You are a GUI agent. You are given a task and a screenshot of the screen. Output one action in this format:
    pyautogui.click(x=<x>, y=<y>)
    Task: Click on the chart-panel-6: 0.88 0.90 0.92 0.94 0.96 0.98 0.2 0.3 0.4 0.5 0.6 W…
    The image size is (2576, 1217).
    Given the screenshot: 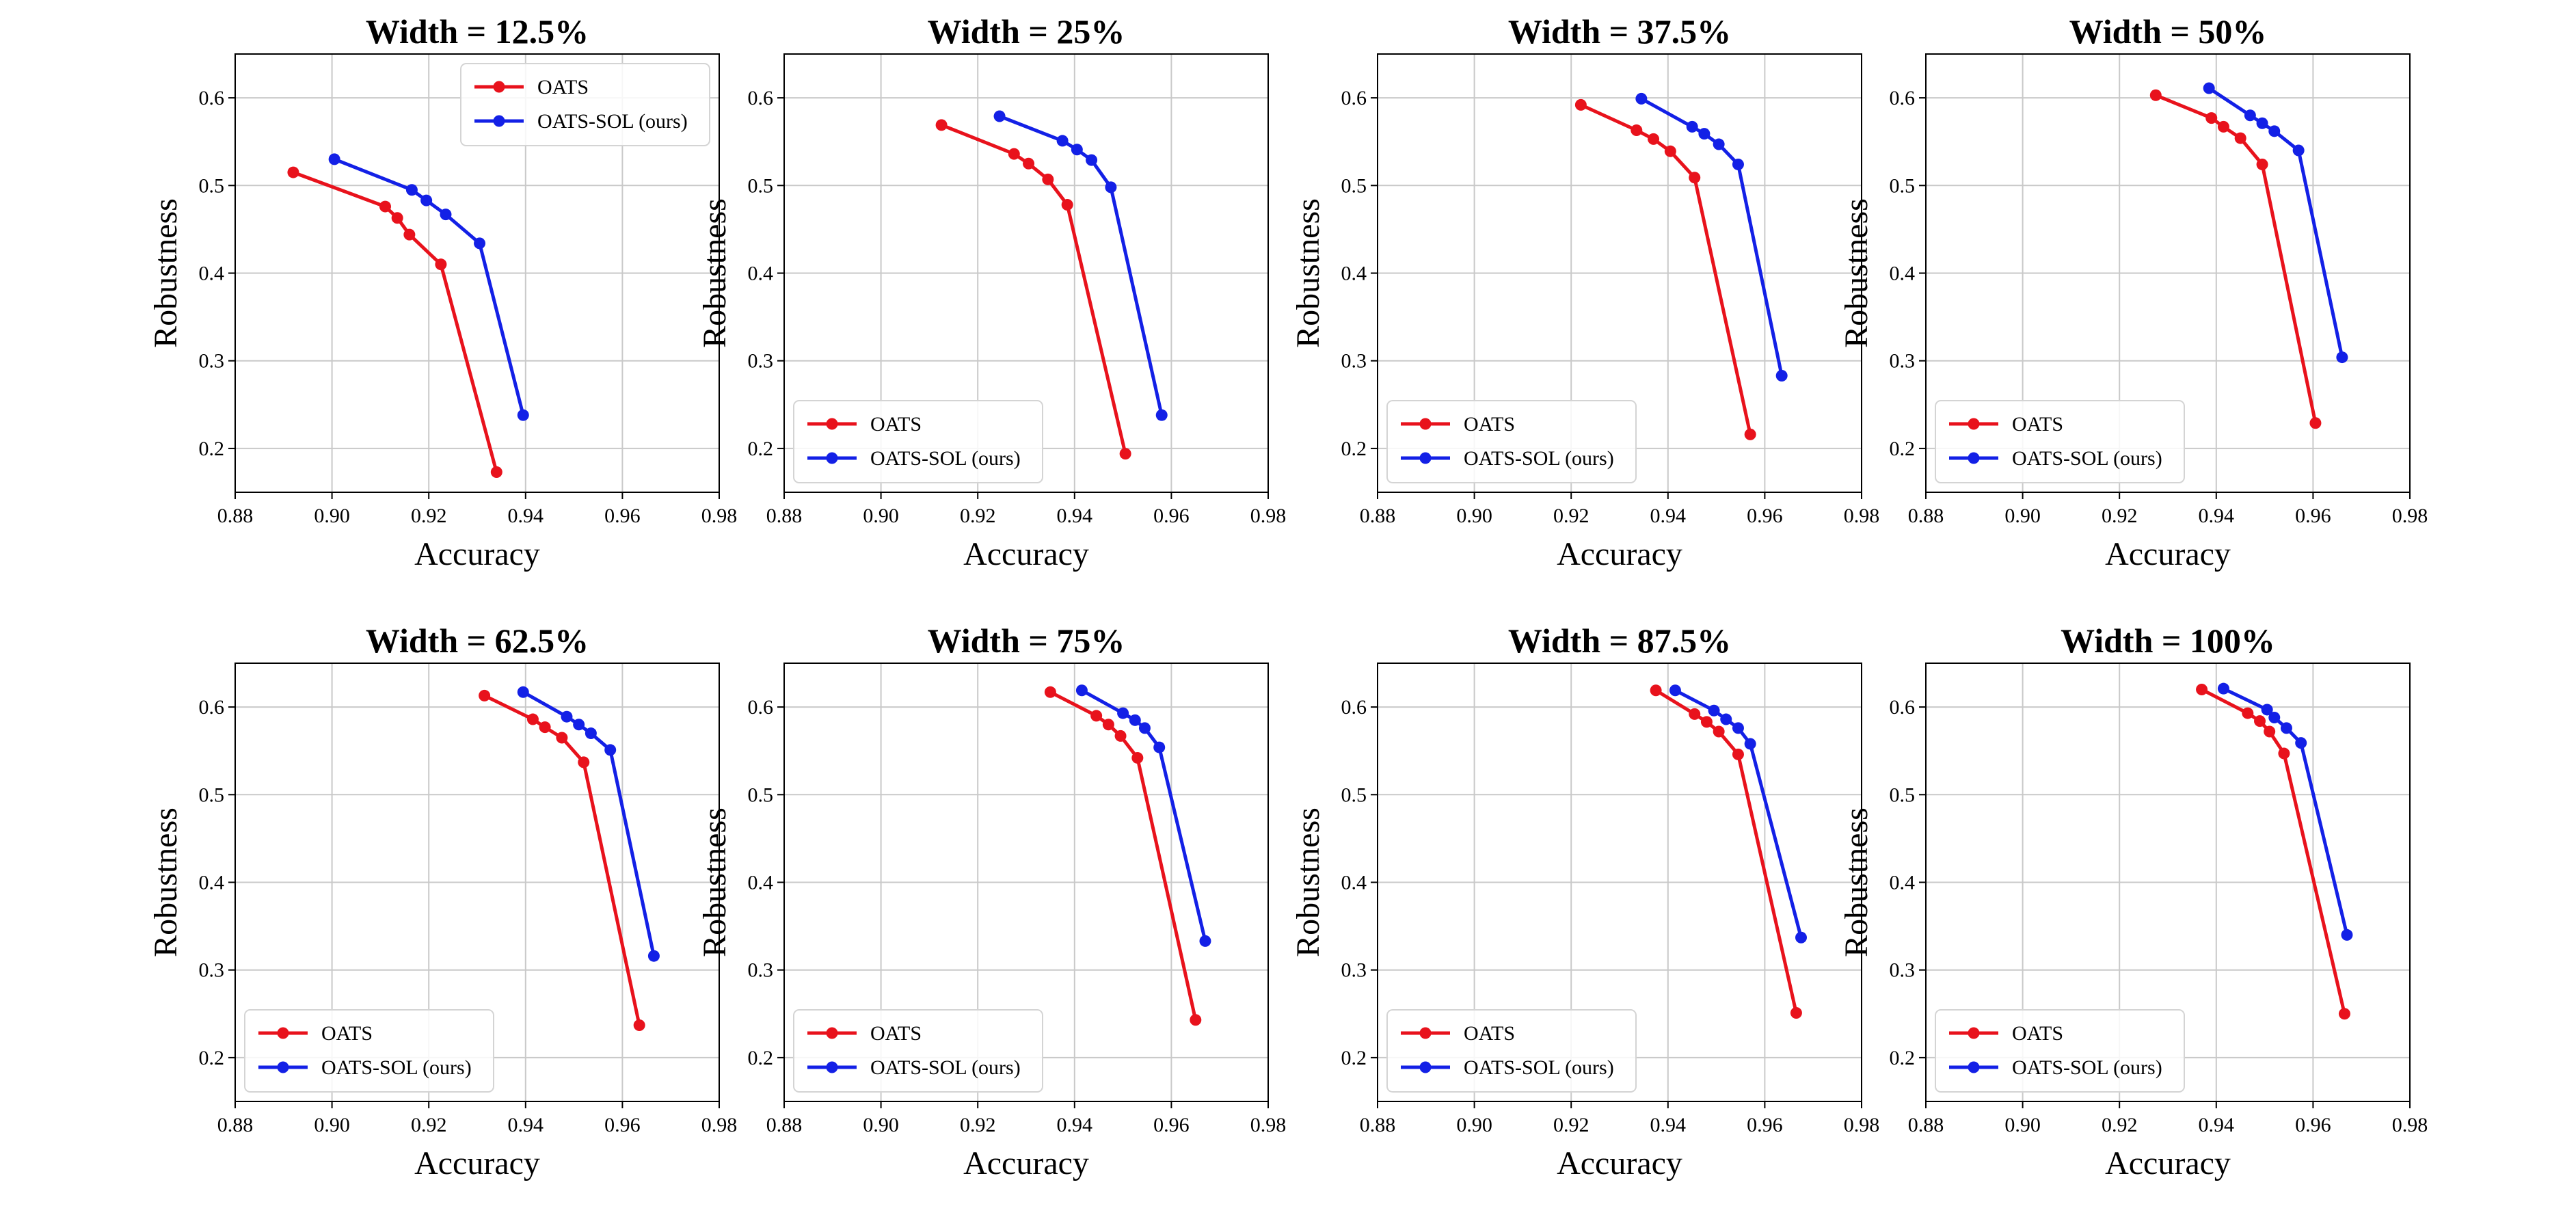 What is the action you would take?
    pyautogui.click(x=991, y=901)
    